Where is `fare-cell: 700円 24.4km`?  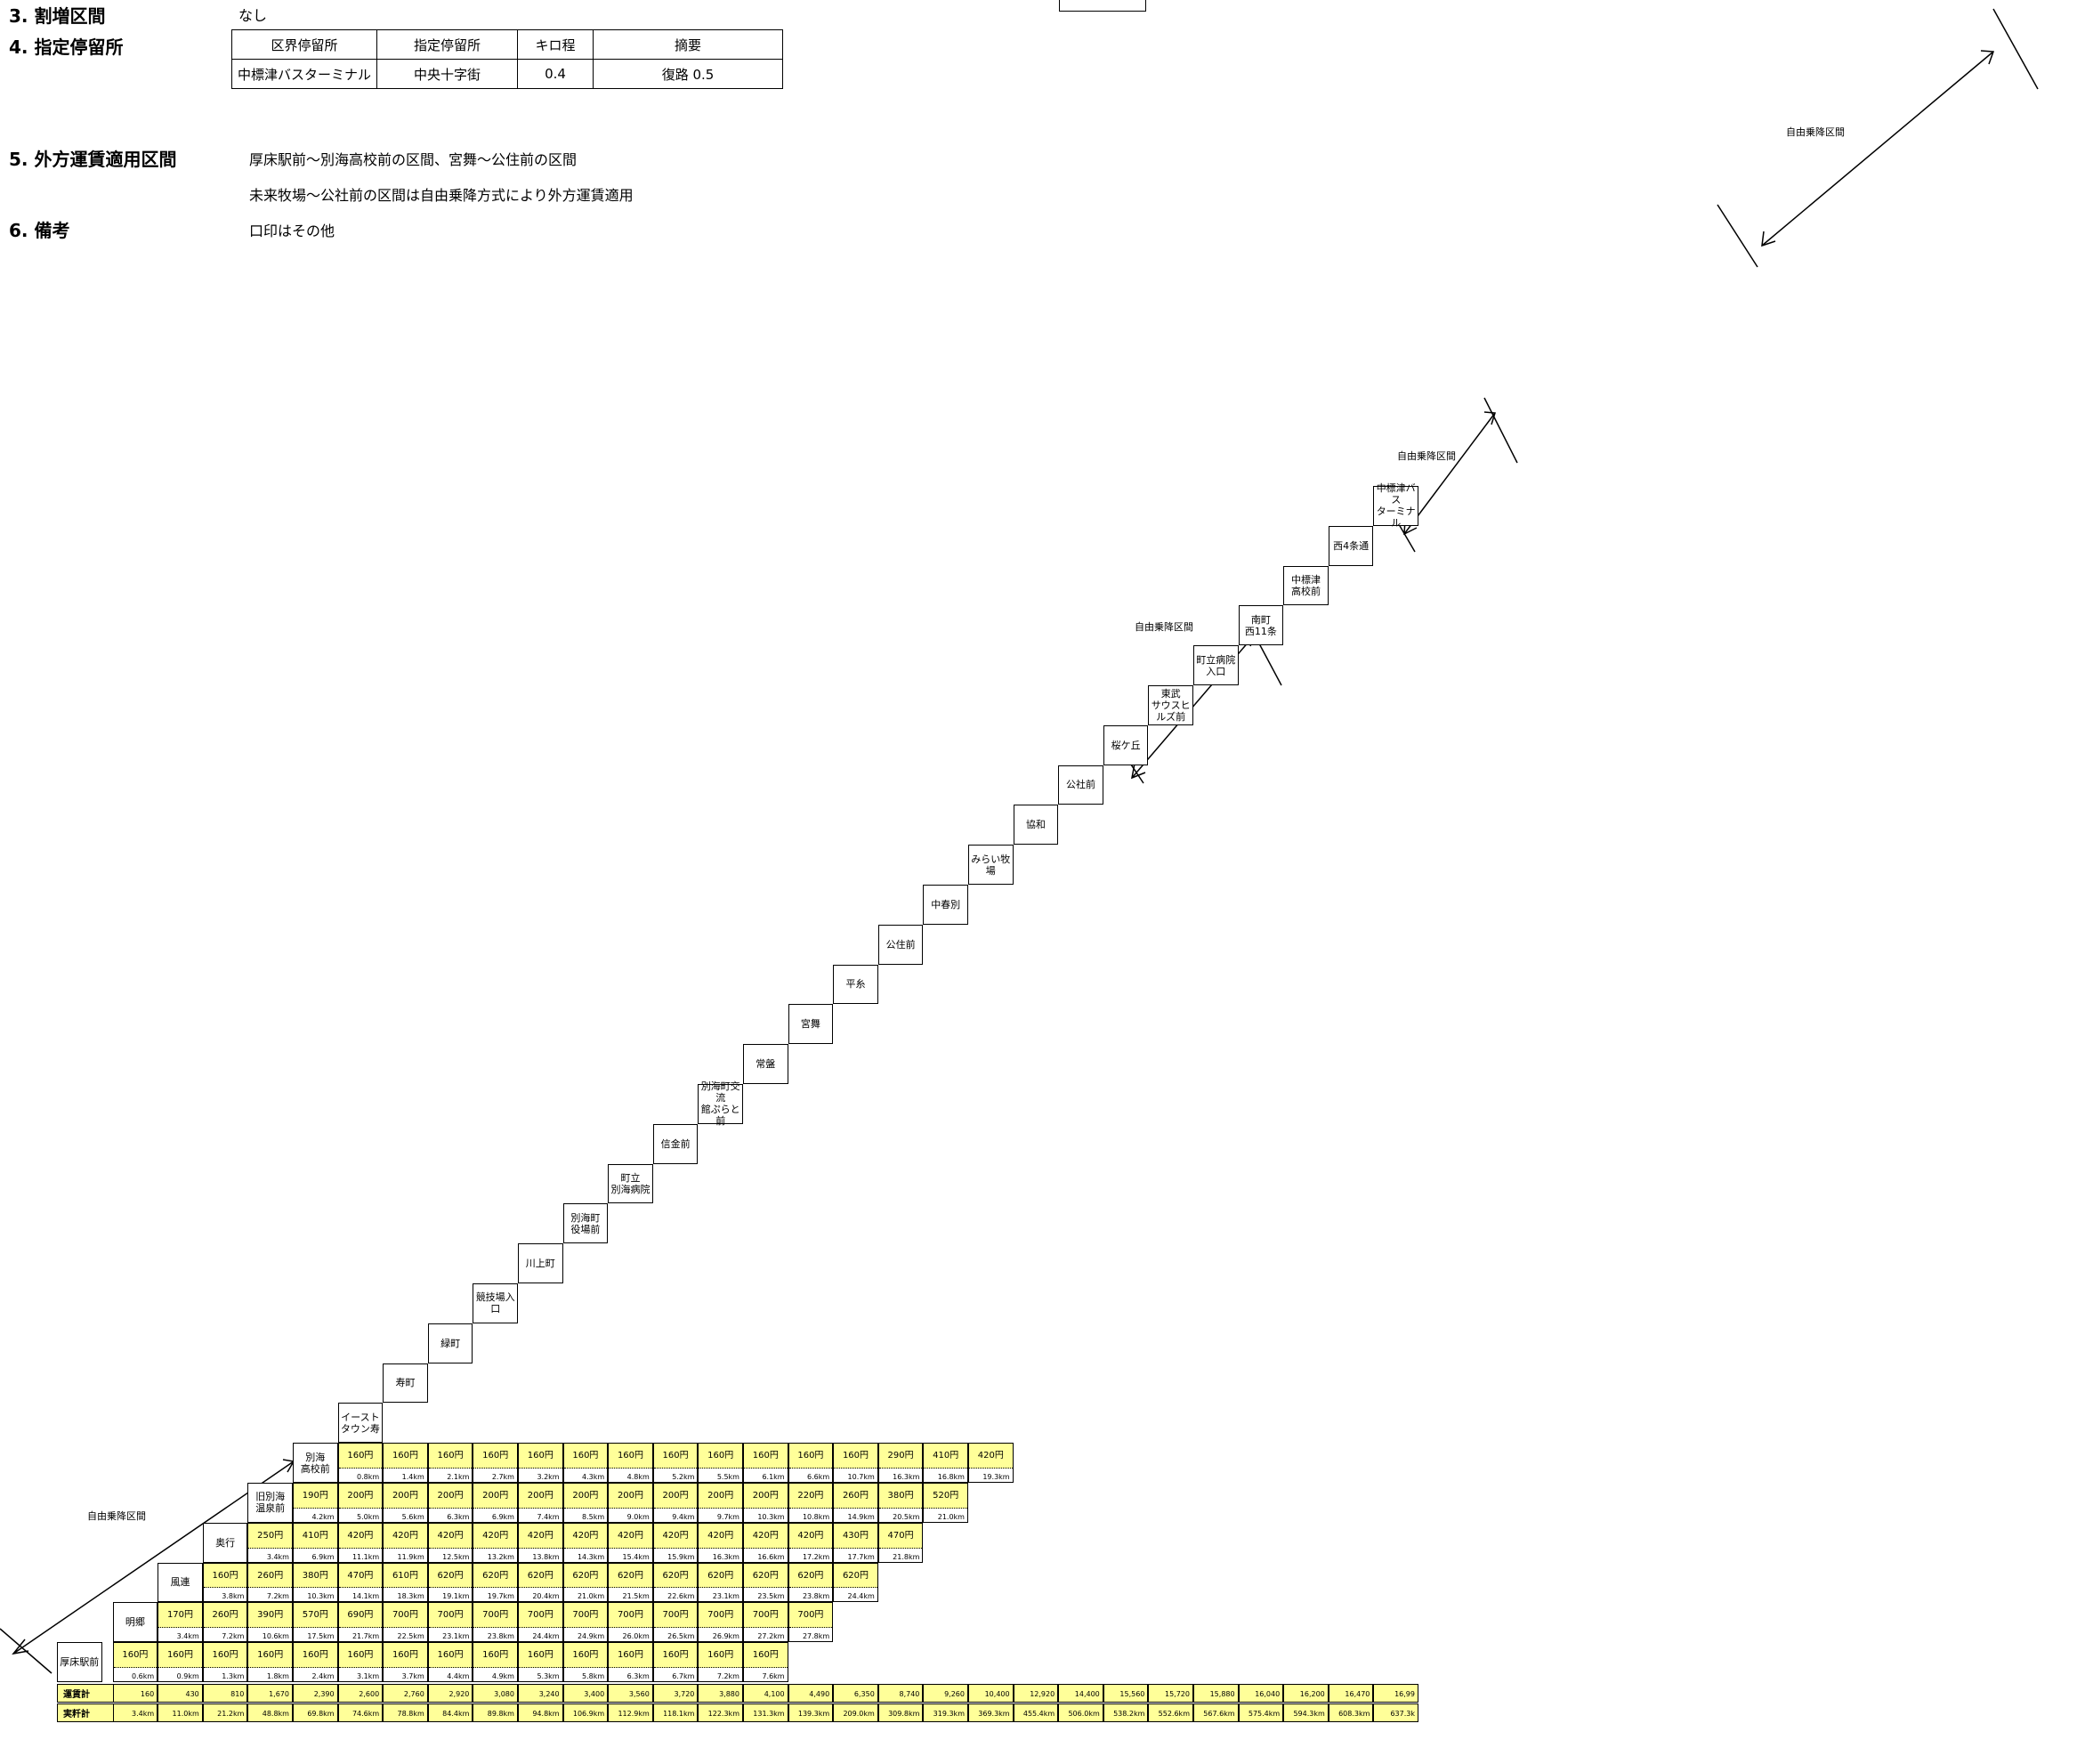
fare-cell: 700円 24.4km is located at coordinates (540, 1622).